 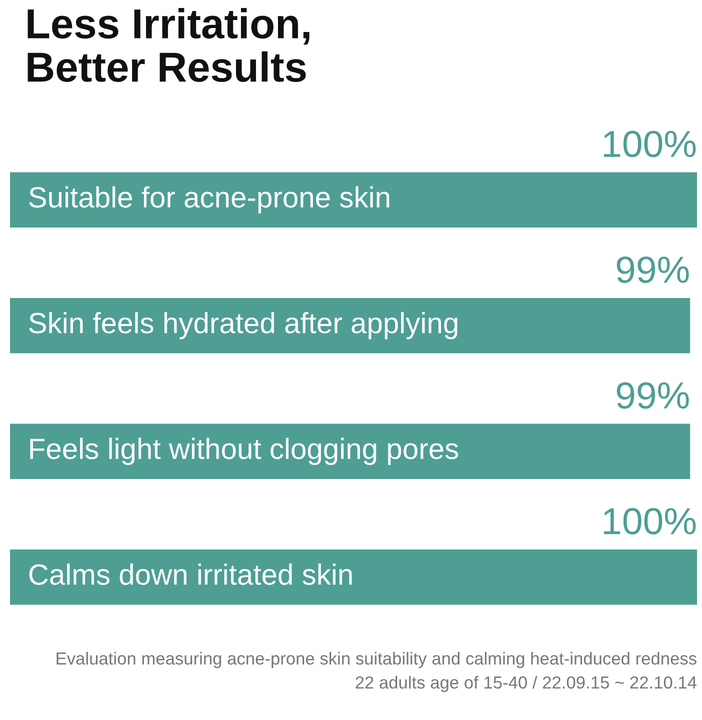 I want to click on y-tick-label: Suitable for acne-prone skin, so click(x=209, y=200).